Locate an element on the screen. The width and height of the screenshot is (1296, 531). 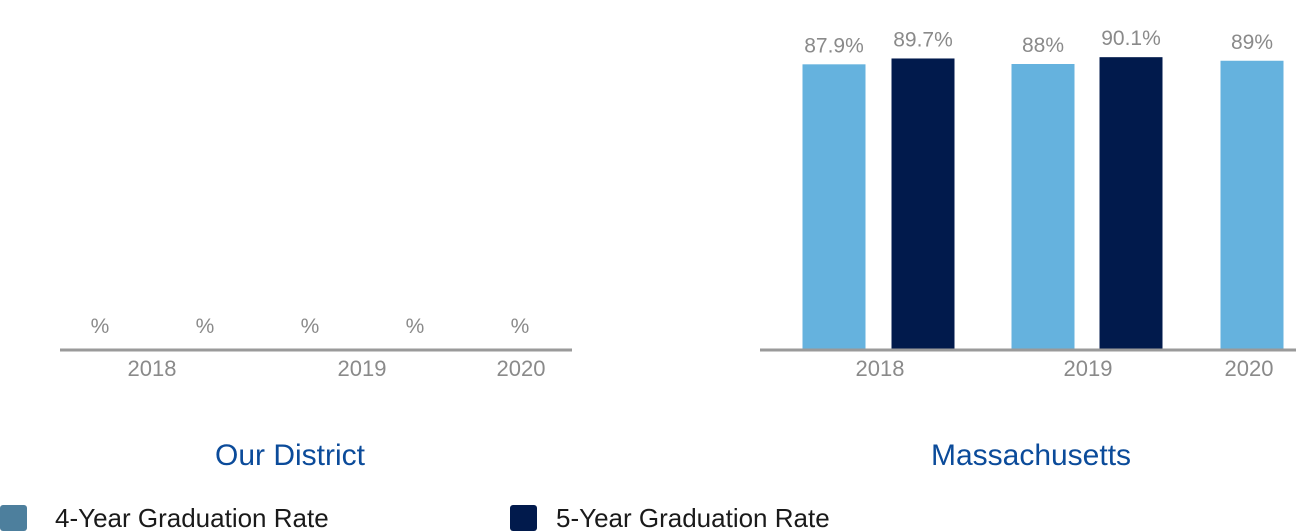
data-label-4-year-2018: % is located at coordinates (100, 326).